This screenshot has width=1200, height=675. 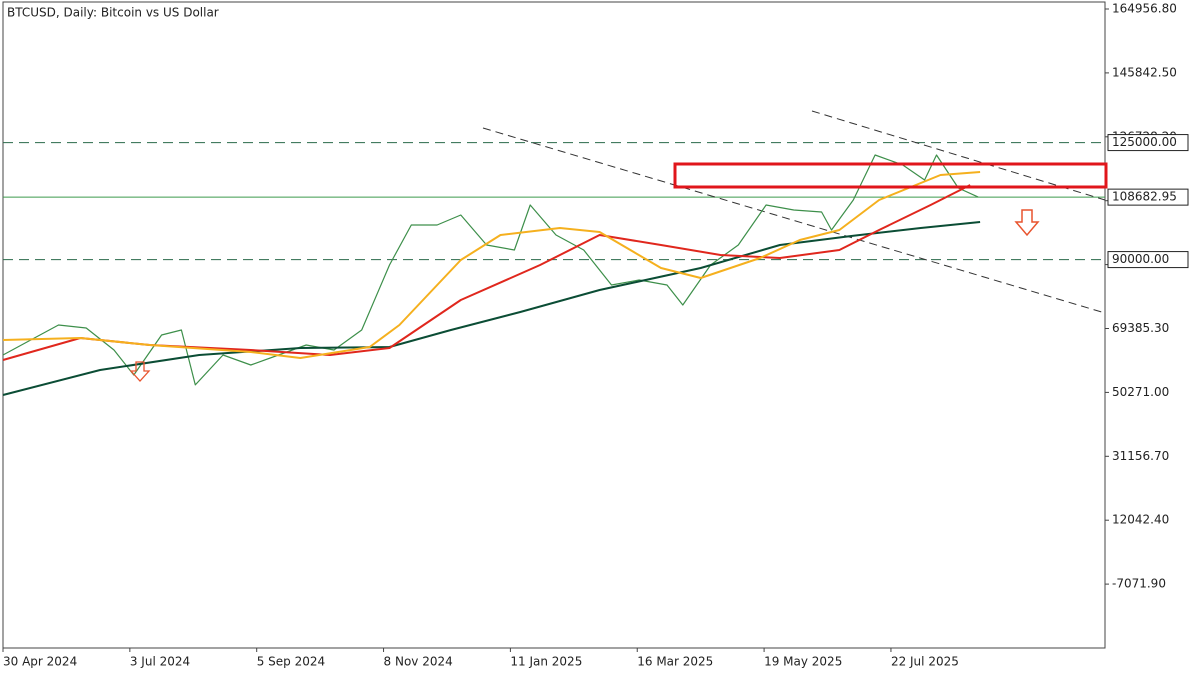 What do you see at coordinates (1144, 9) in the screenshot?
I see `y-tick-label: 164956.80` at bounding box center [1144, 9].